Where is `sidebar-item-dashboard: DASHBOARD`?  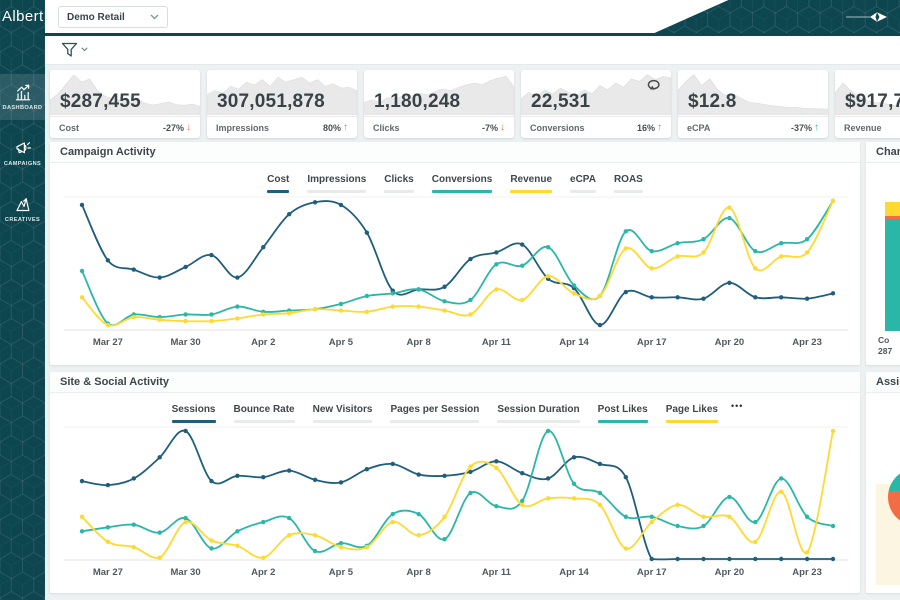 sidebar-item-dashboard: DASHBOARD is located at coordinates (22, 97).